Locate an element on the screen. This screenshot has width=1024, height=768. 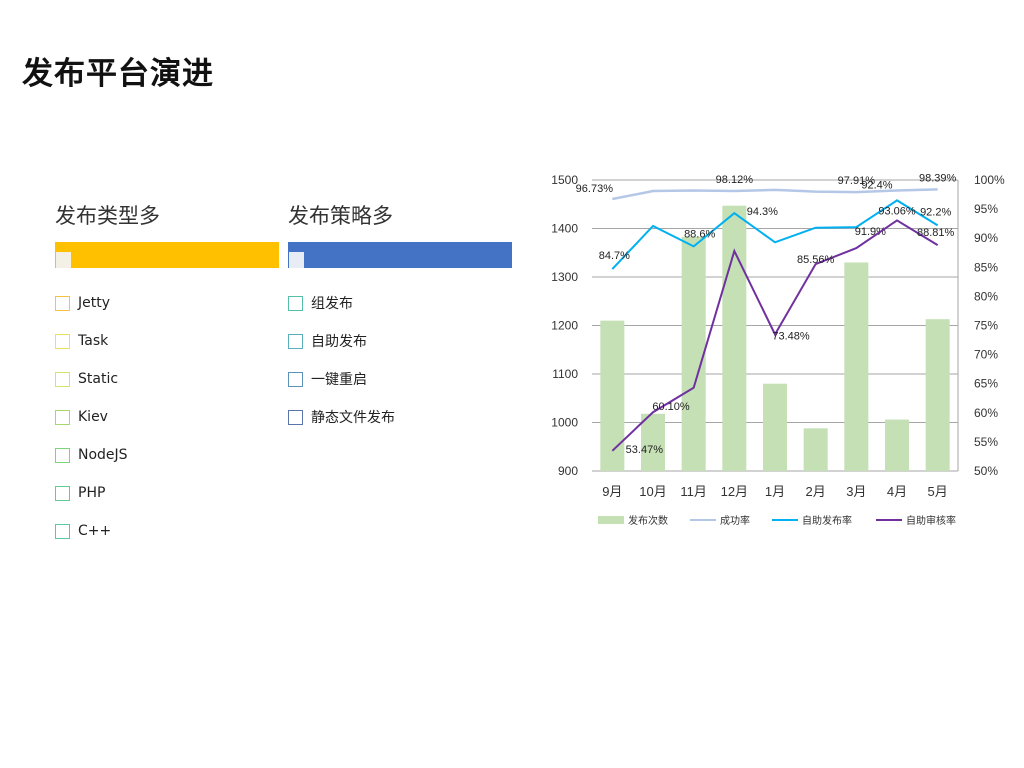
data-label: 92.2% is located at coordinates (935, 212).